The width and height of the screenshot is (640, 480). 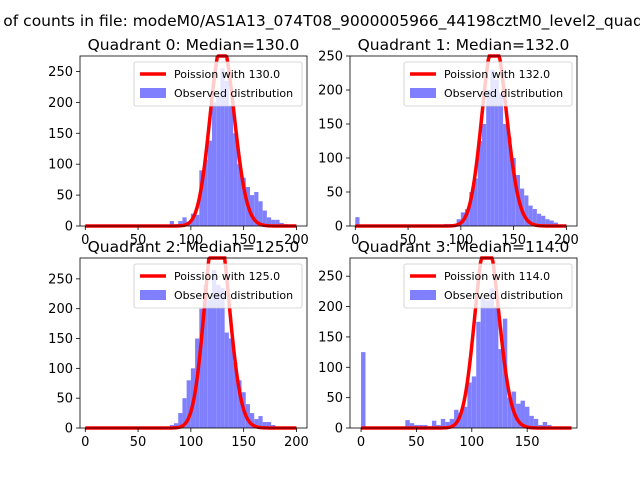 I want to click on legend: Poission with 114.0 Observed distribution, so click(x=488, y=286).